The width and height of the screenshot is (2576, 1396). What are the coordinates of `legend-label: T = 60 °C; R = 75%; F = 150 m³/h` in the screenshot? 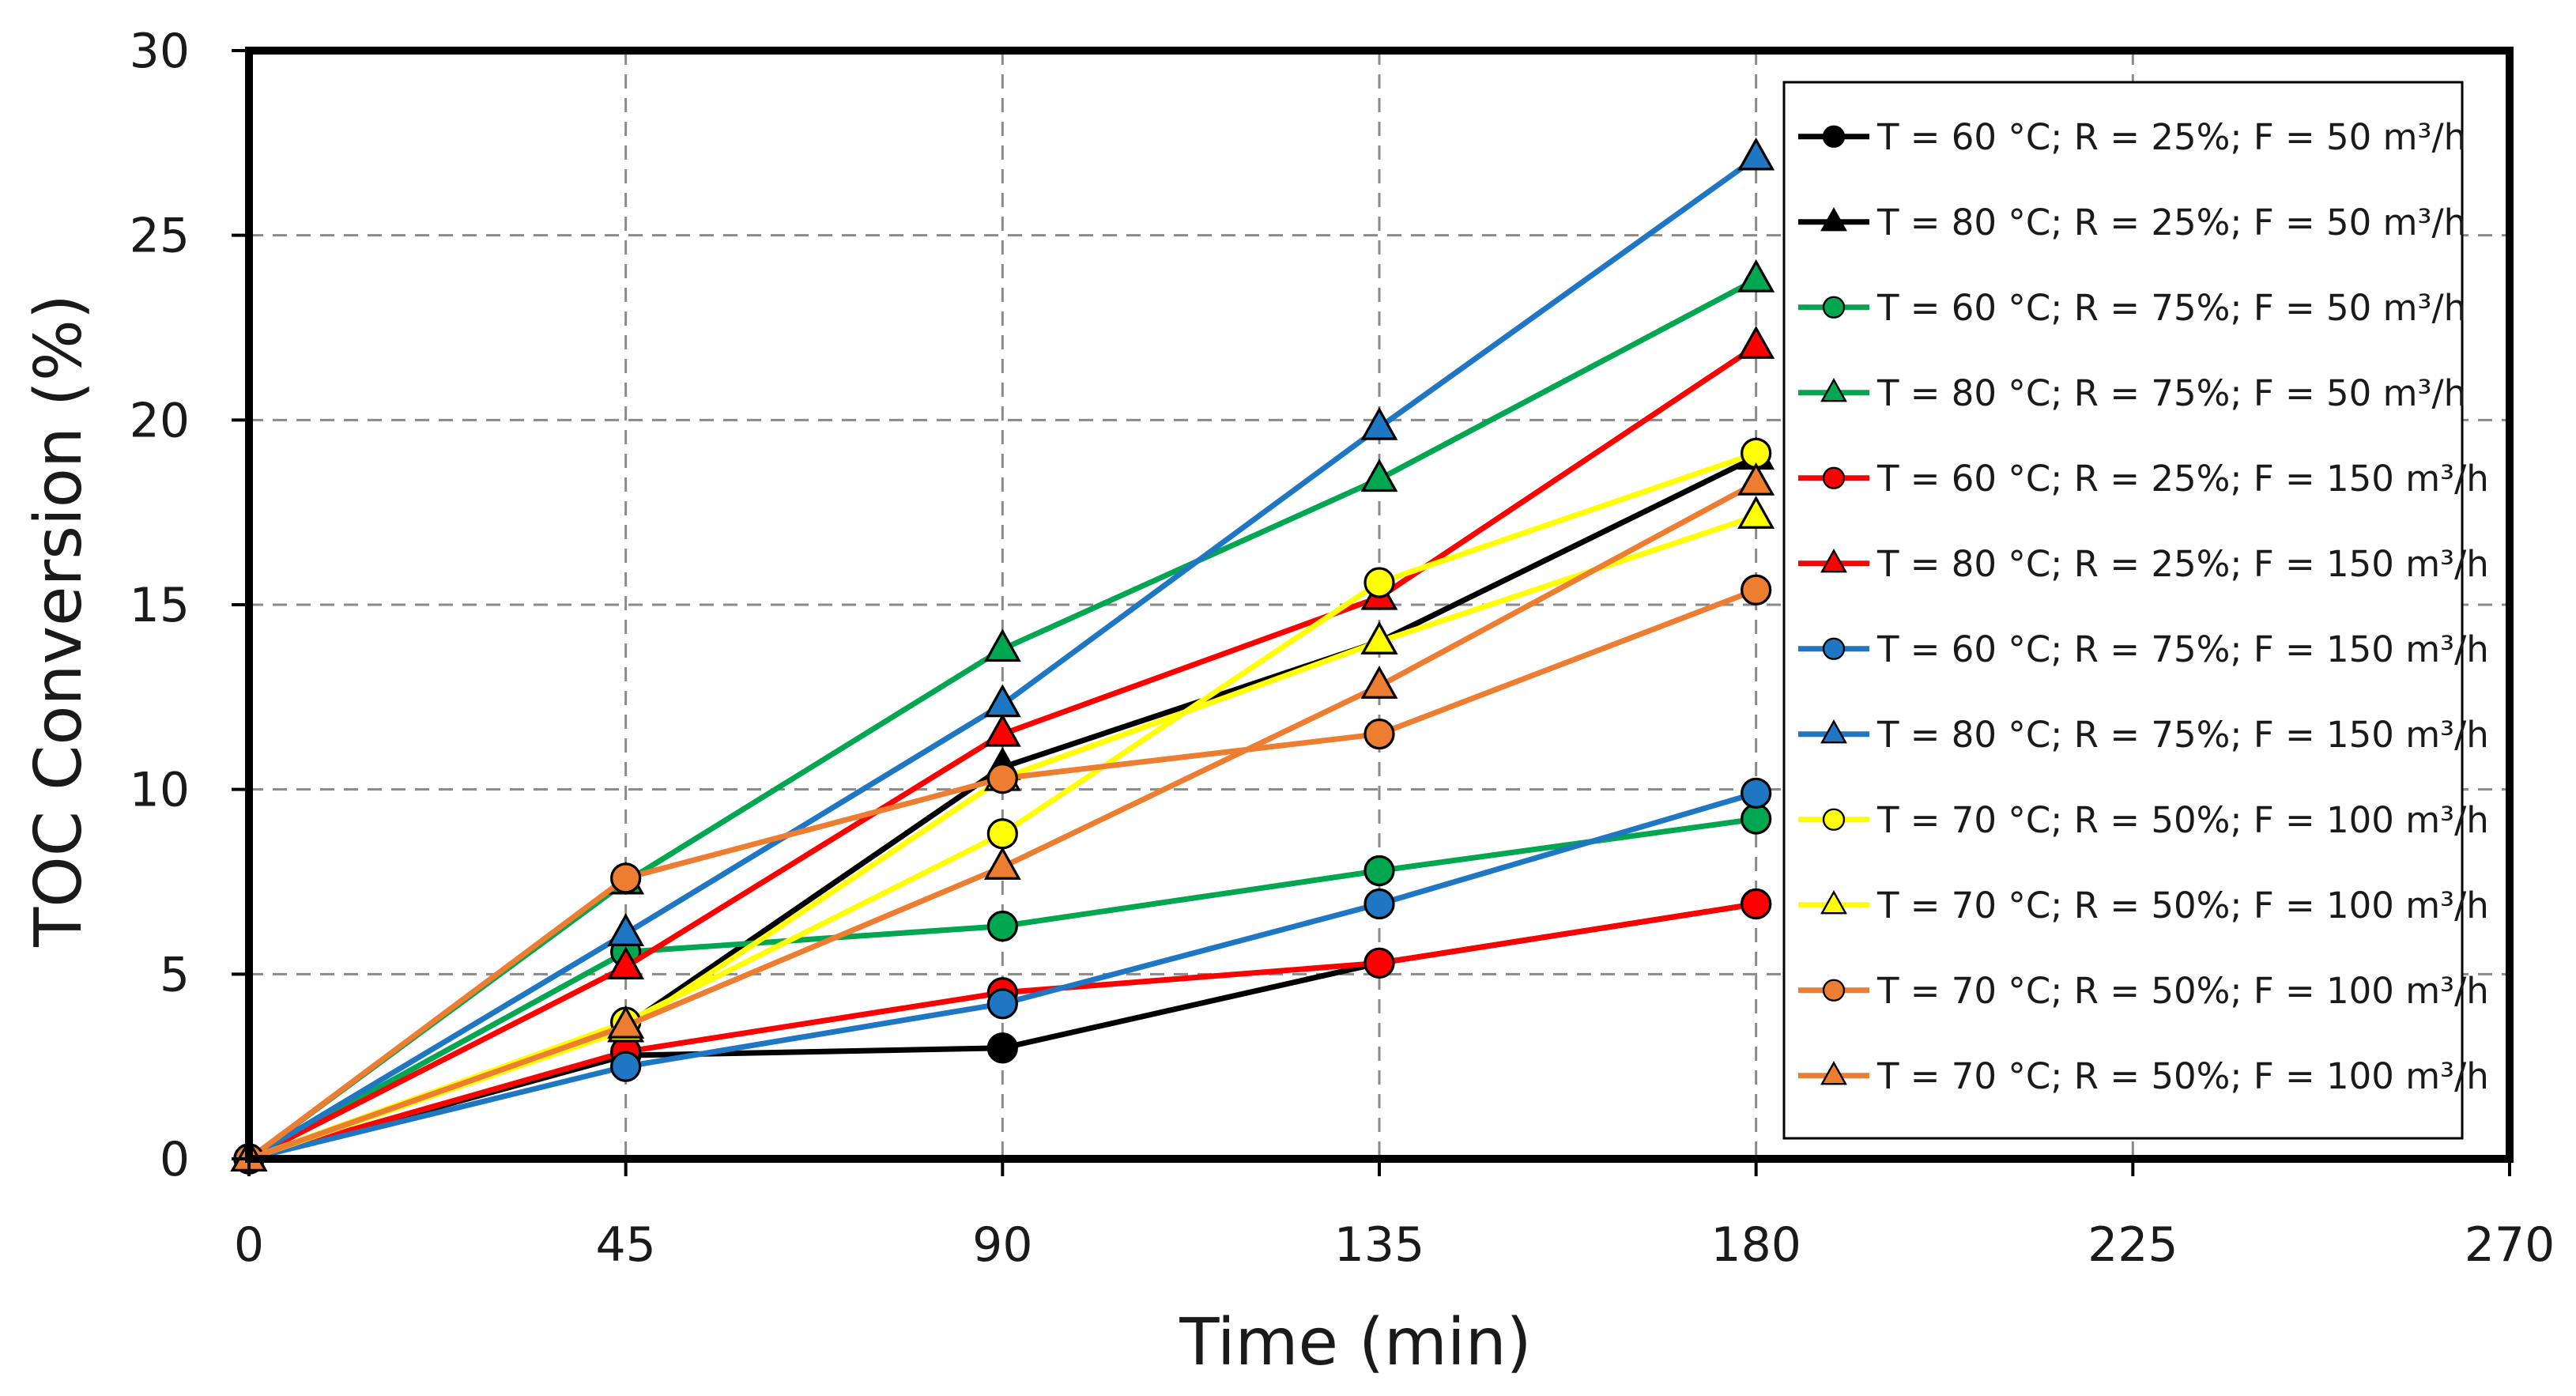 It's located at (2182, 649).